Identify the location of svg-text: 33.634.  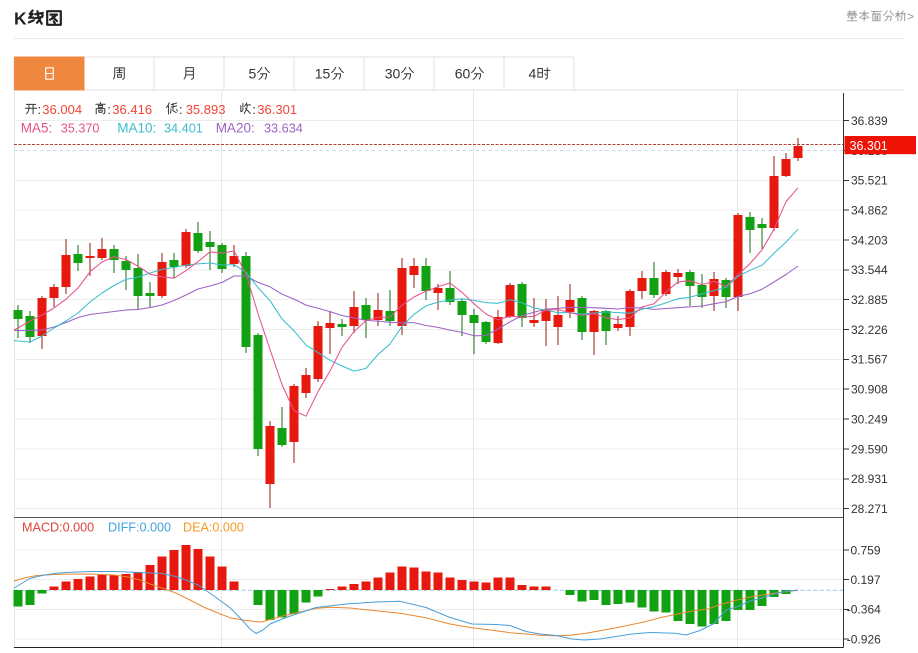
(283, 129).